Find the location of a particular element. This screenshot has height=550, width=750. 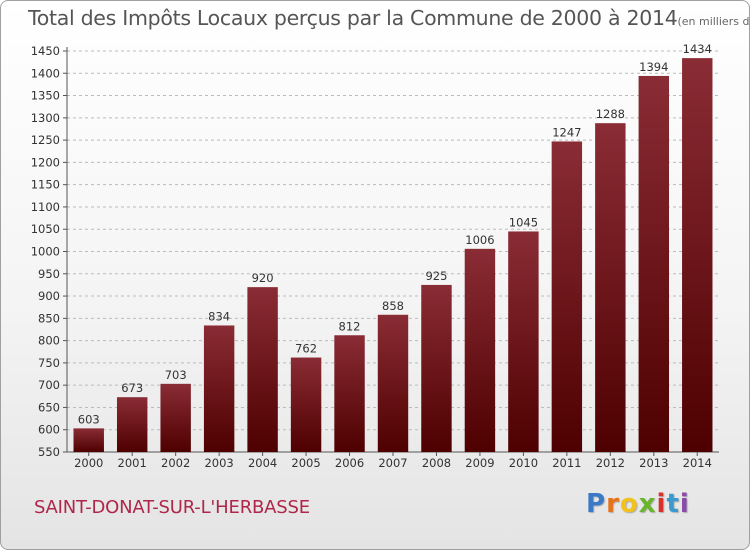

bar-2001 is located at coordinates (132, 424).